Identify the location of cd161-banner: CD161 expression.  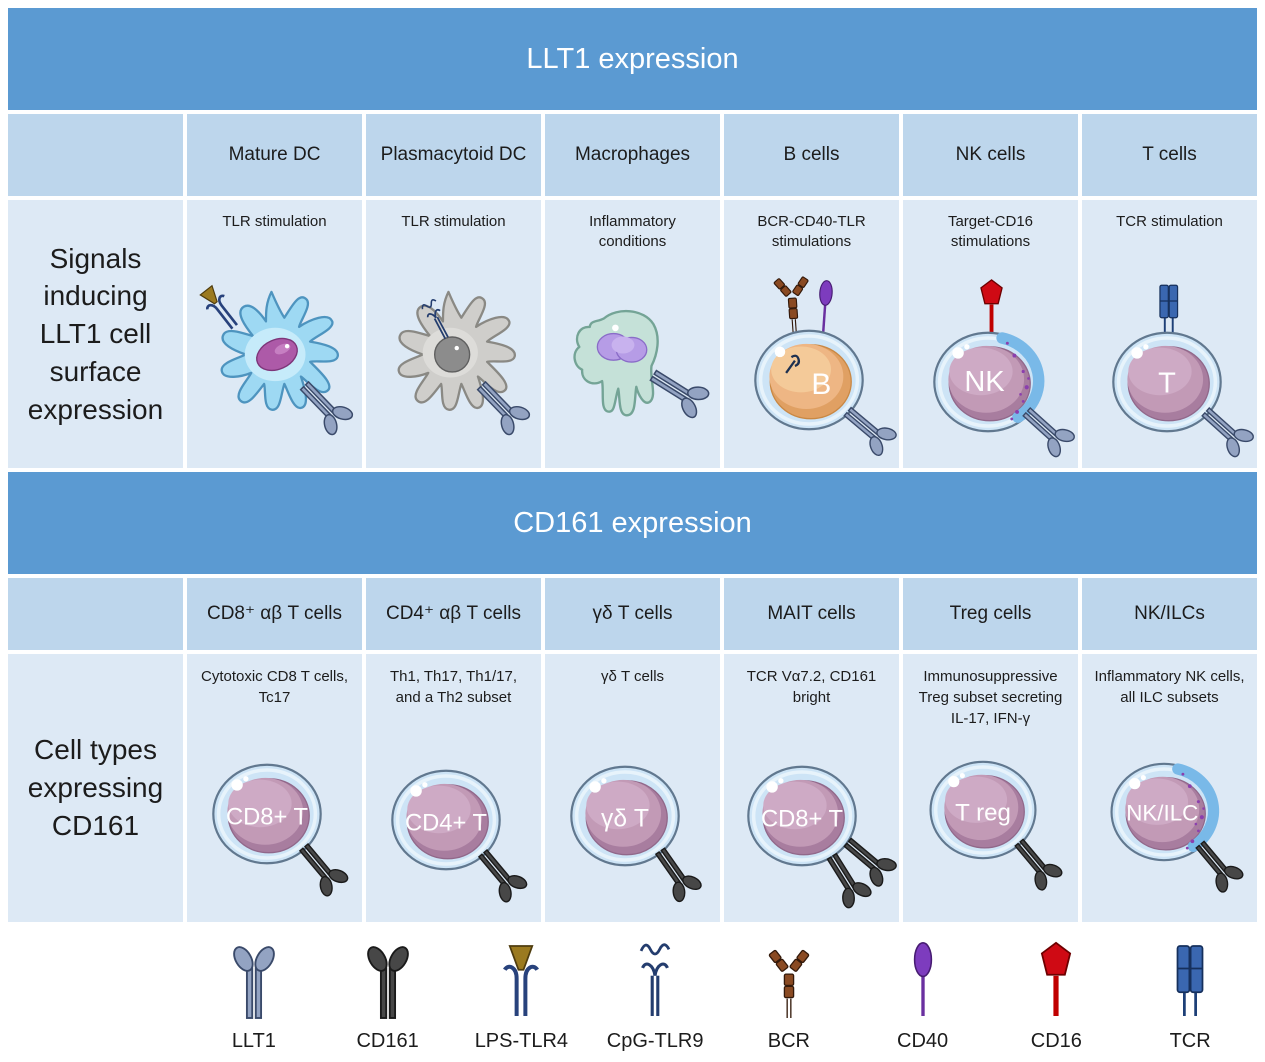
(632, 523).